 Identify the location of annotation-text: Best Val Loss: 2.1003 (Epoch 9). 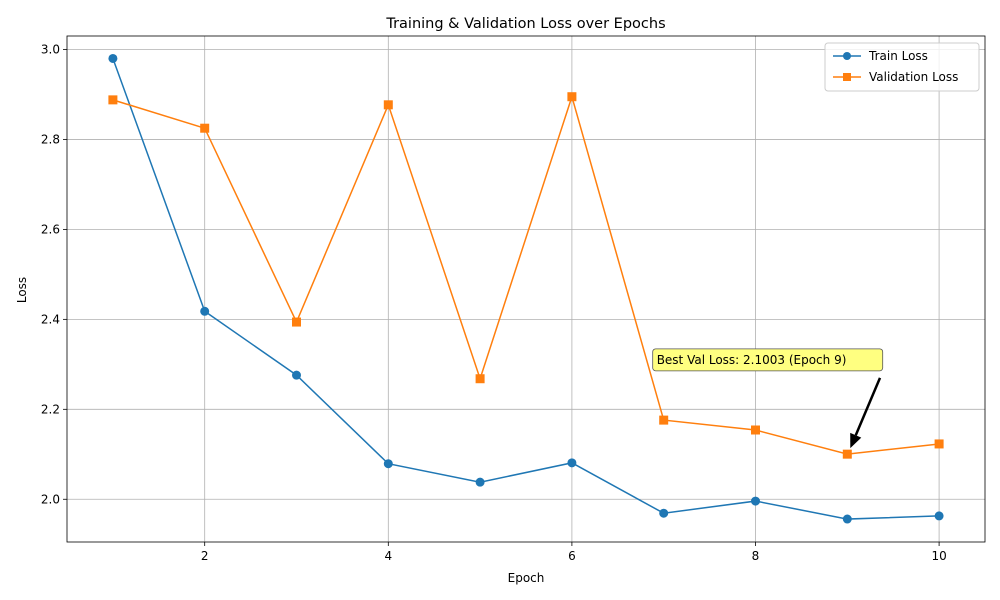
(752, 360).